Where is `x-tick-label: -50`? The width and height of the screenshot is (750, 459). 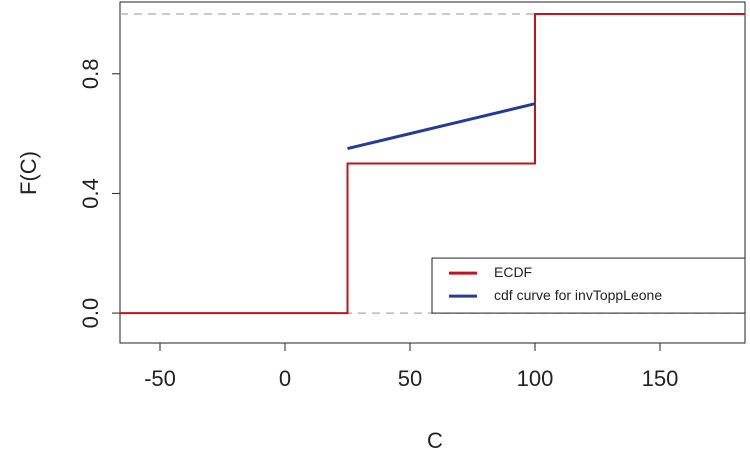
x-tick-label: -50 is located at coordinates (160, 378).